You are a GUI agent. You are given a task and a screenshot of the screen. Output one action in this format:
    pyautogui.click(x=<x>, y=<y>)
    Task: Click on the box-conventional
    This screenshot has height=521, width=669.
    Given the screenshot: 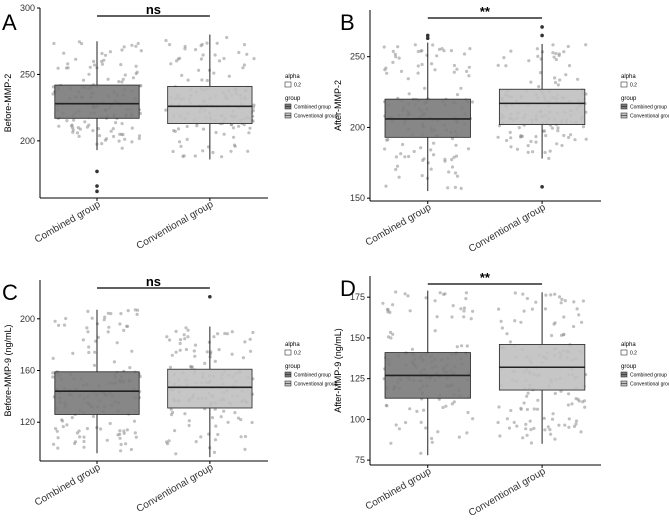 What is the action you would take?
    pyautogui.click(x=210, y=104)
    